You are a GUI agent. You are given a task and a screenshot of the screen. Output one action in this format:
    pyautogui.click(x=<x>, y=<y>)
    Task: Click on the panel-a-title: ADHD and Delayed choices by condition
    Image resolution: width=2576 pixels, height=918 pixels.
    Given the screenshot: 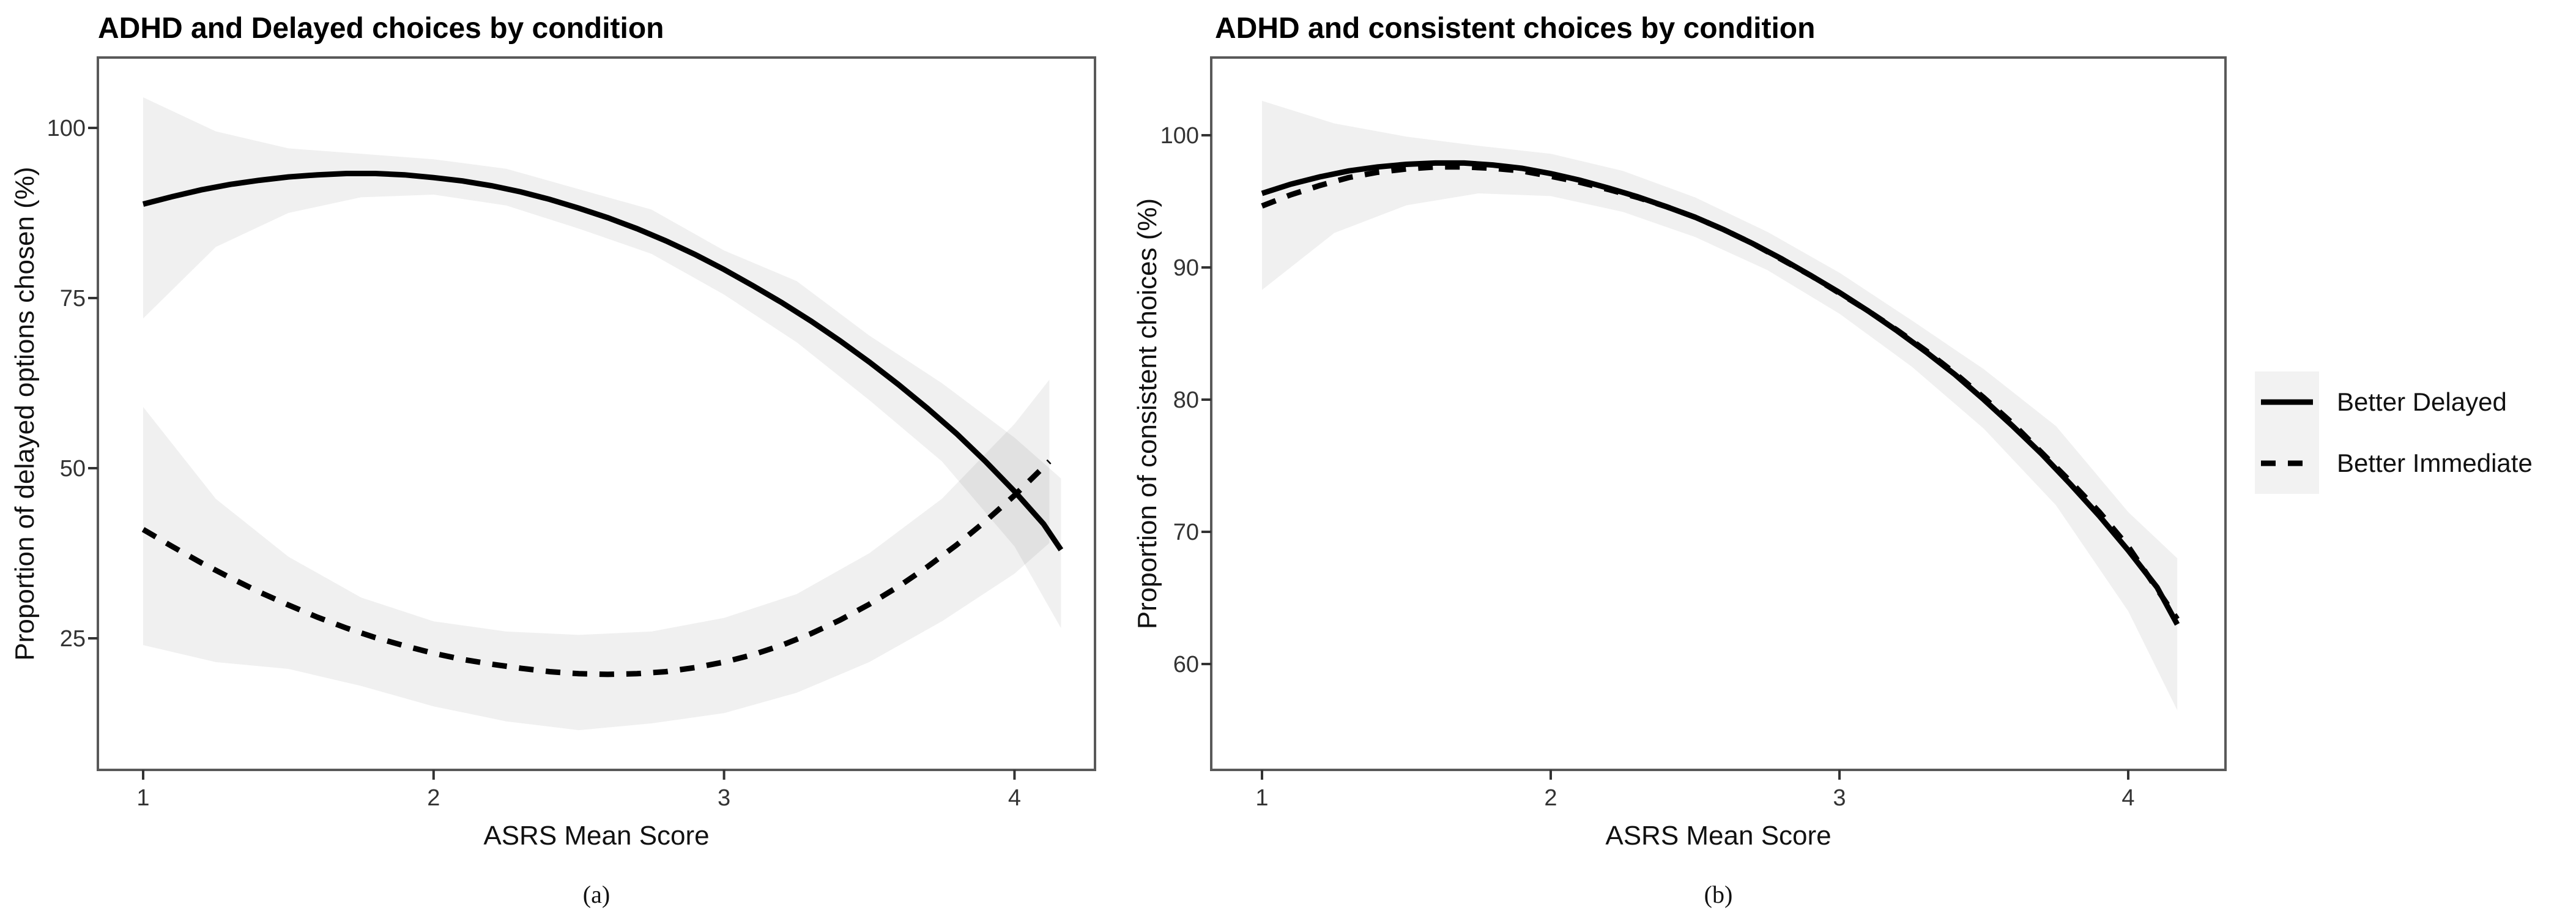 What is the action you would take?
    pyautogui.click(x=381, y=28)
    